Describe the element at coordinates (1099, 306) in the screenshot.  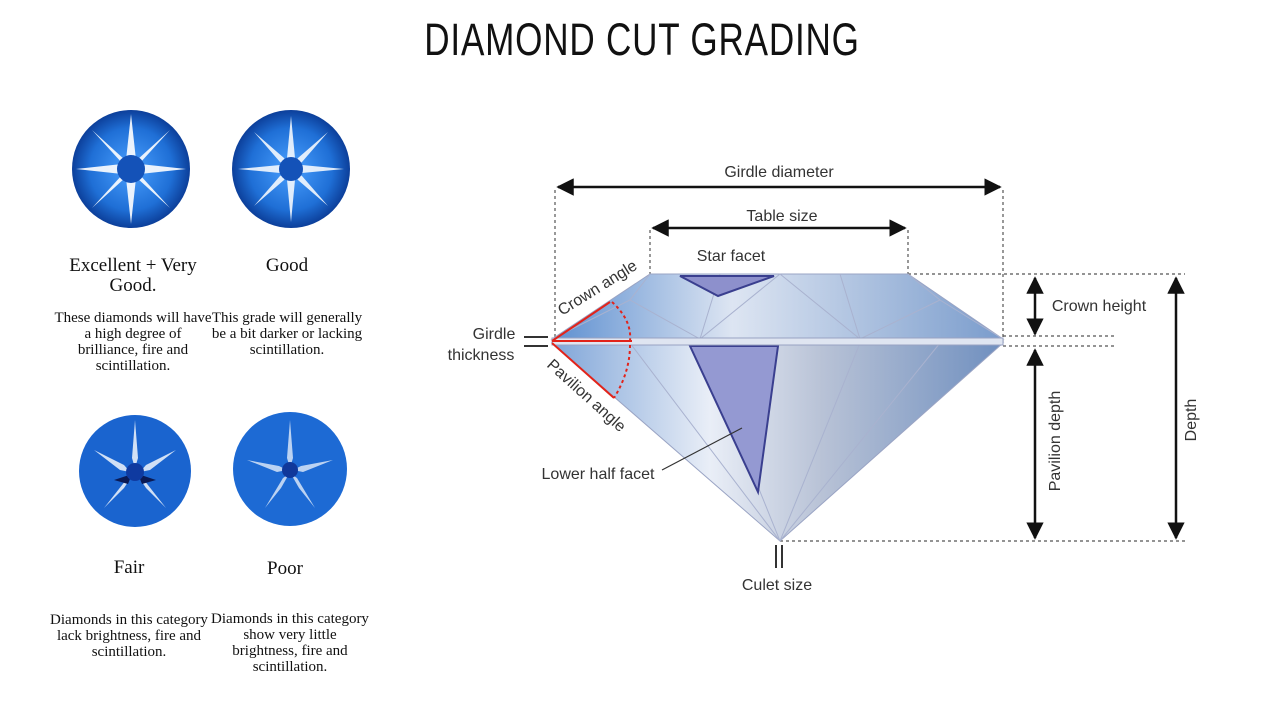
I see `crown-height-label: Crown height` at that location.